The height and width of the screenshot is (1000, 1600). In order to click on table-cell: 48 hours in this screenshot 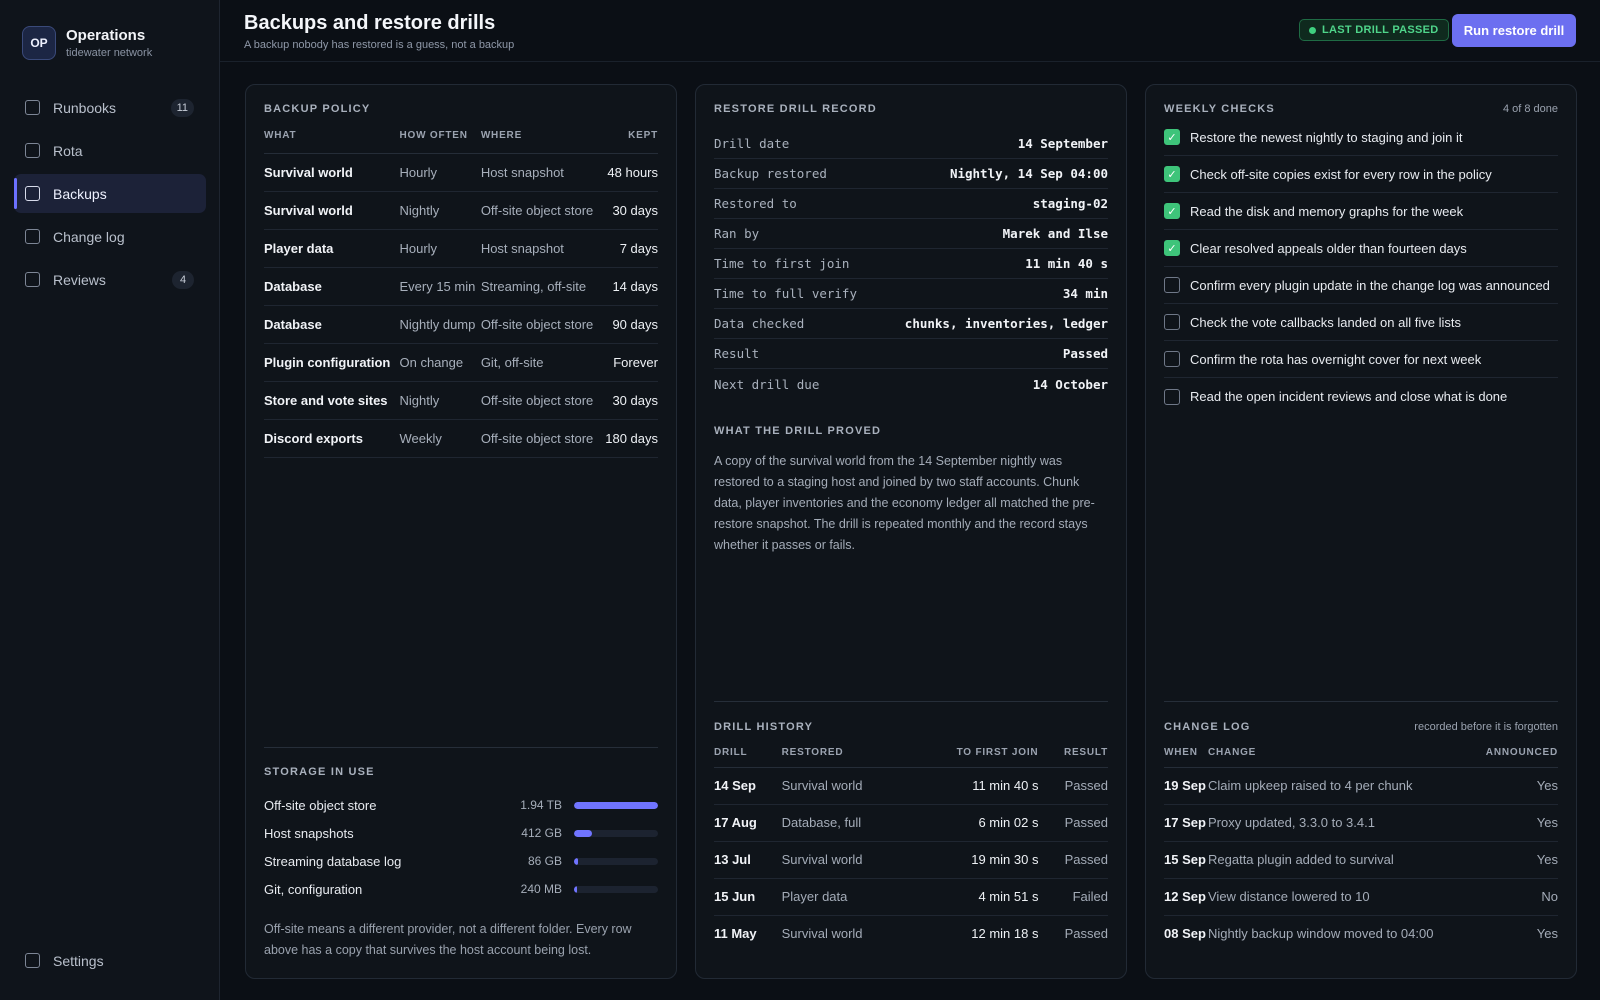, I will do `click(629, 172)`.